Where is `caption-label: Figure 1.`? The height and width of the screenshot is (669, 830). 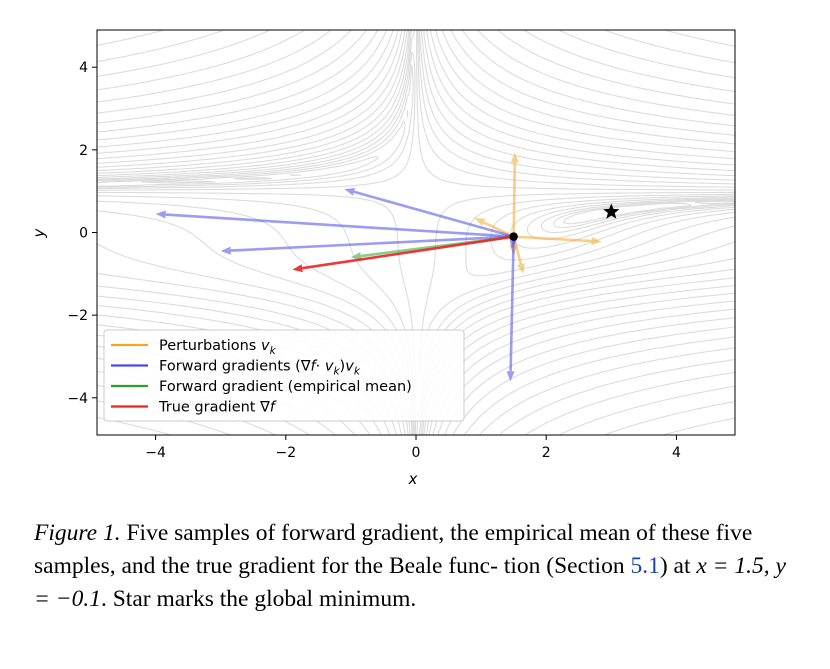
caption-label: Figure 1. is located at coordinates (77, 533).